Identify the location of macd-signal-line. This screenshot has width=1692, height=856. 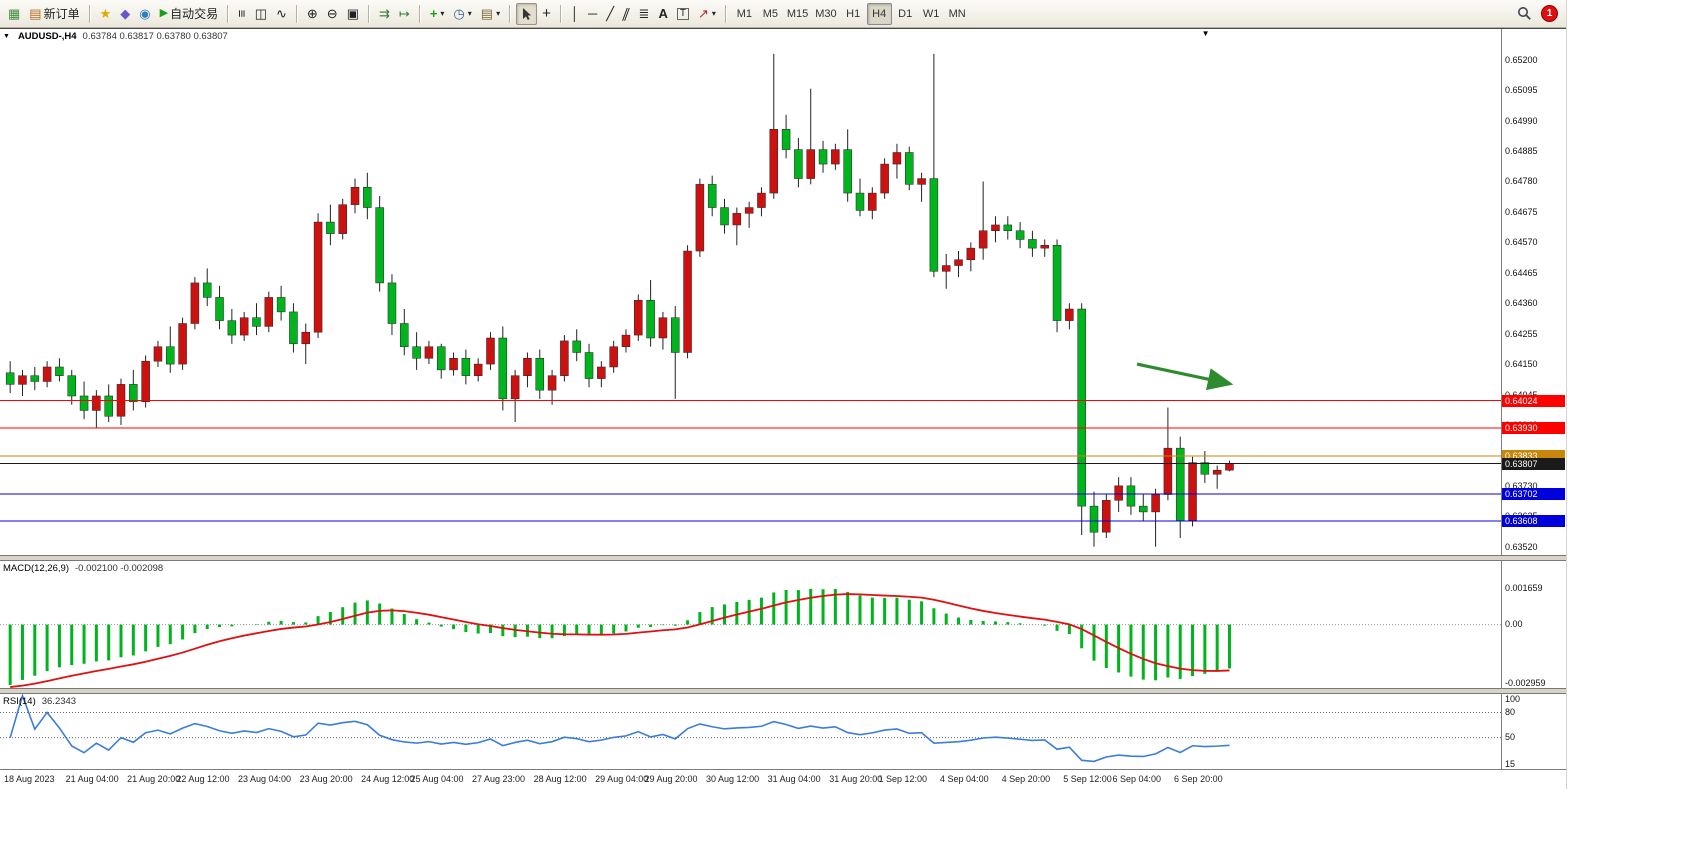
(620, 640).